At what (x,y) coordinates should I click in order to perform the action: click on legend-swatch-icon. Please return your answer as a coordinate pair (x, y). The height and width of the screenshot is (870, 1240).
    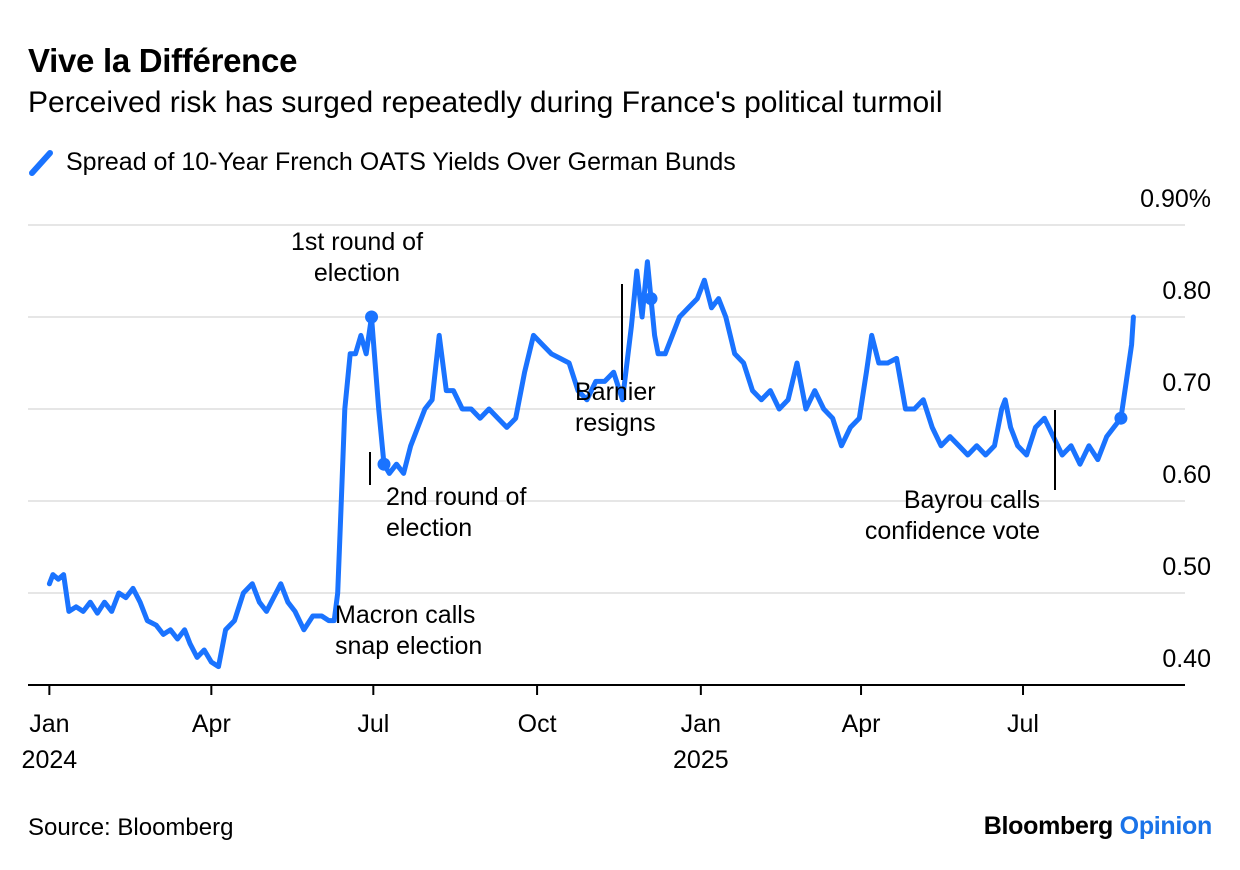
    Looking at the image, I should click on (41, 162).